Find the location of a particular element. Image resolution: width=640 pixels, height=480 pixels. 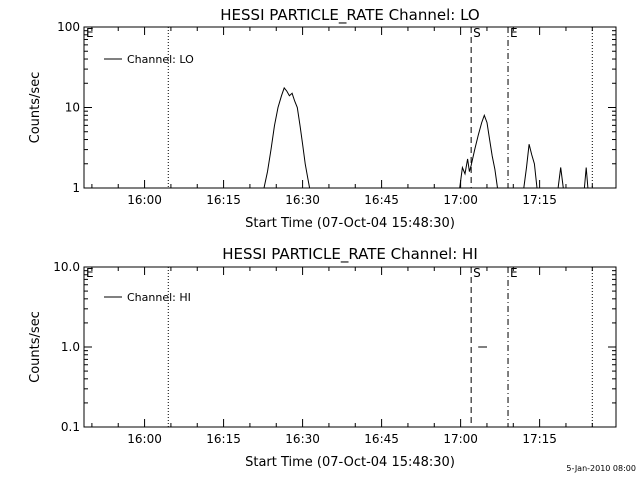

chart-title: HESSI PARTICLE_RATE Channel: HI is located at coordinates (350, 254).